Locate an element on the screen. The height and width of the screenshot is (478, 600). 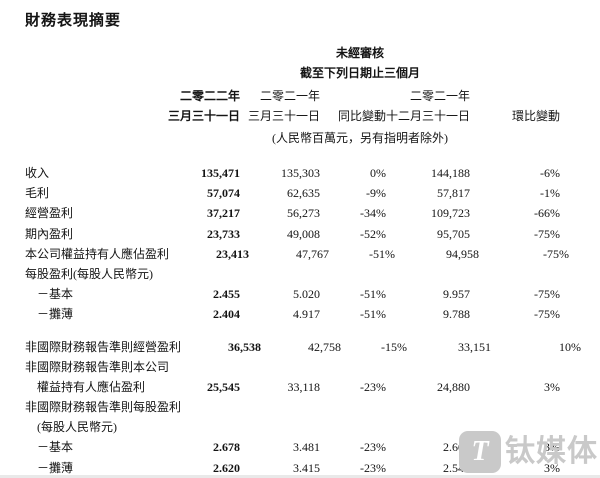
row-value-c6: -66% is located at coordinates (547, 213).